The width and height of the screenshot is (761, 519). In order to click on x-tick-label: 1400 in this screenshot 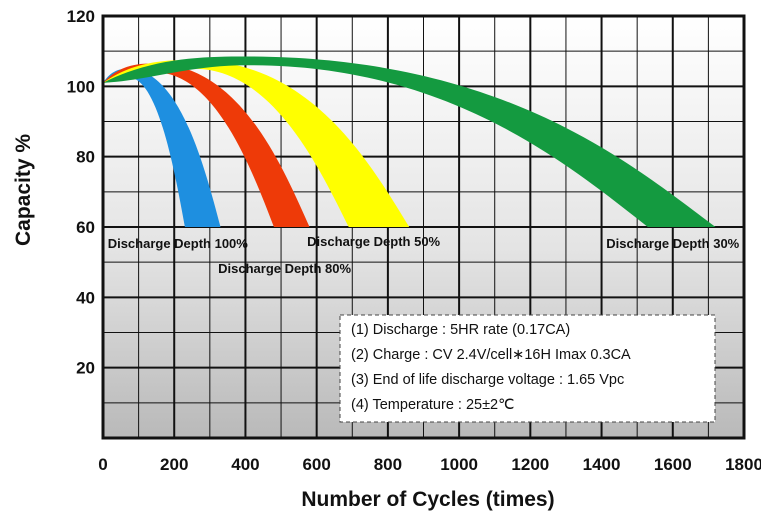, I will do `click(602, 464)`.